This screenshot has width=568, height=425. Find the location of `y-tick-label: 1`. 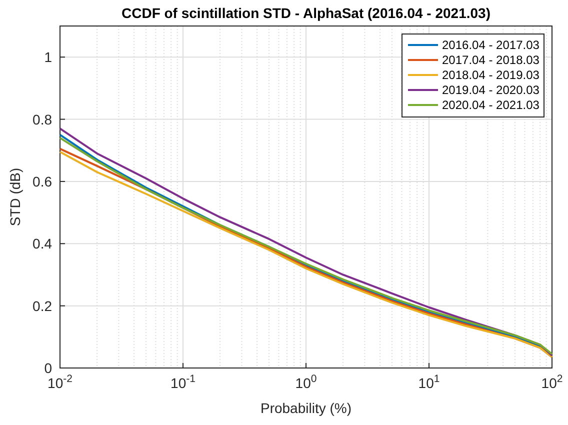

y-tick-label: 1 is located at coordinates (48, 57).